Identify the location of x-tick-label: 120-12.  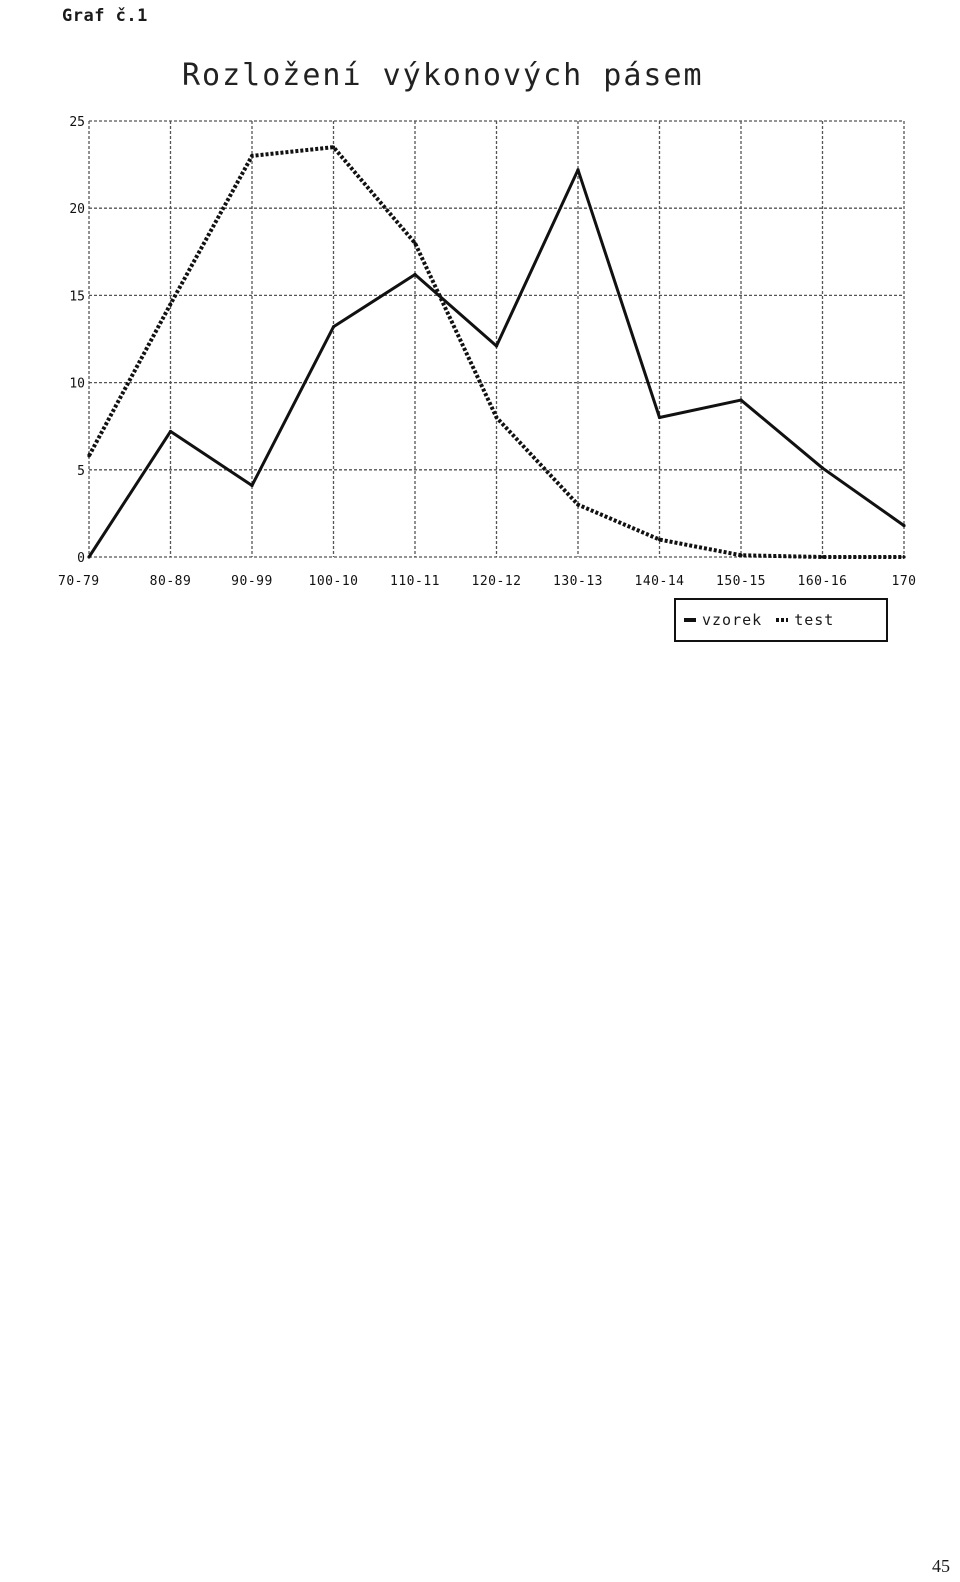
(497, 581).